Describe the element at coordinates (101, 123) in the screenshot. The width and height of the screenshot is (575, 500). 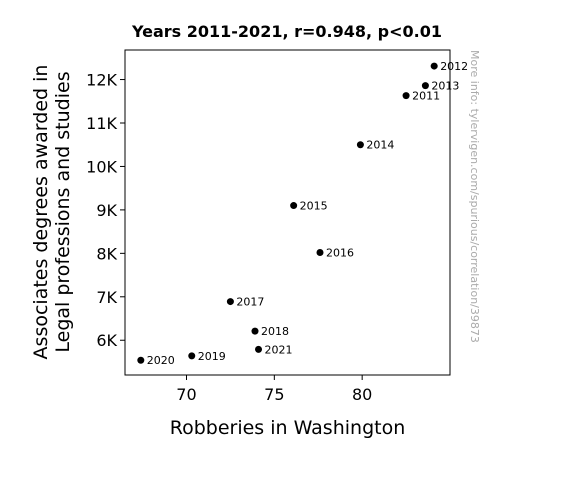
I see `y-tick-label: 11K` at that location.